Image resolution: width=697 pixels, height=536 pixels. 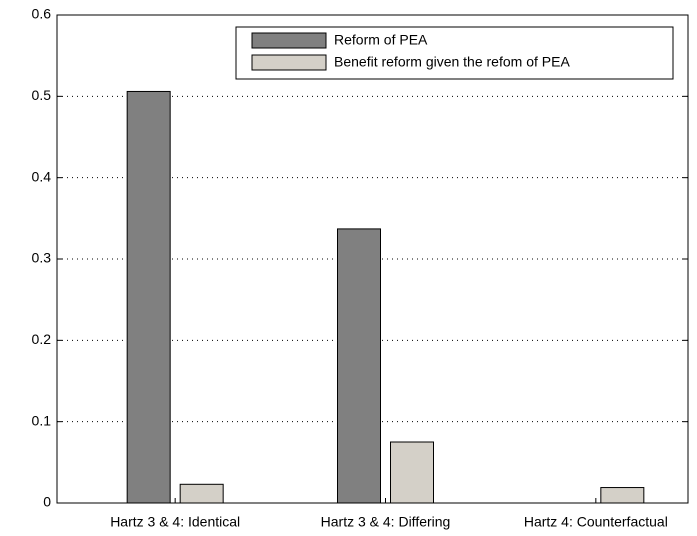 What do you see at coordinates (42, 95) in the screenshot?
I see `y-tick-label: 0.5` at bounding box center [42, 95].